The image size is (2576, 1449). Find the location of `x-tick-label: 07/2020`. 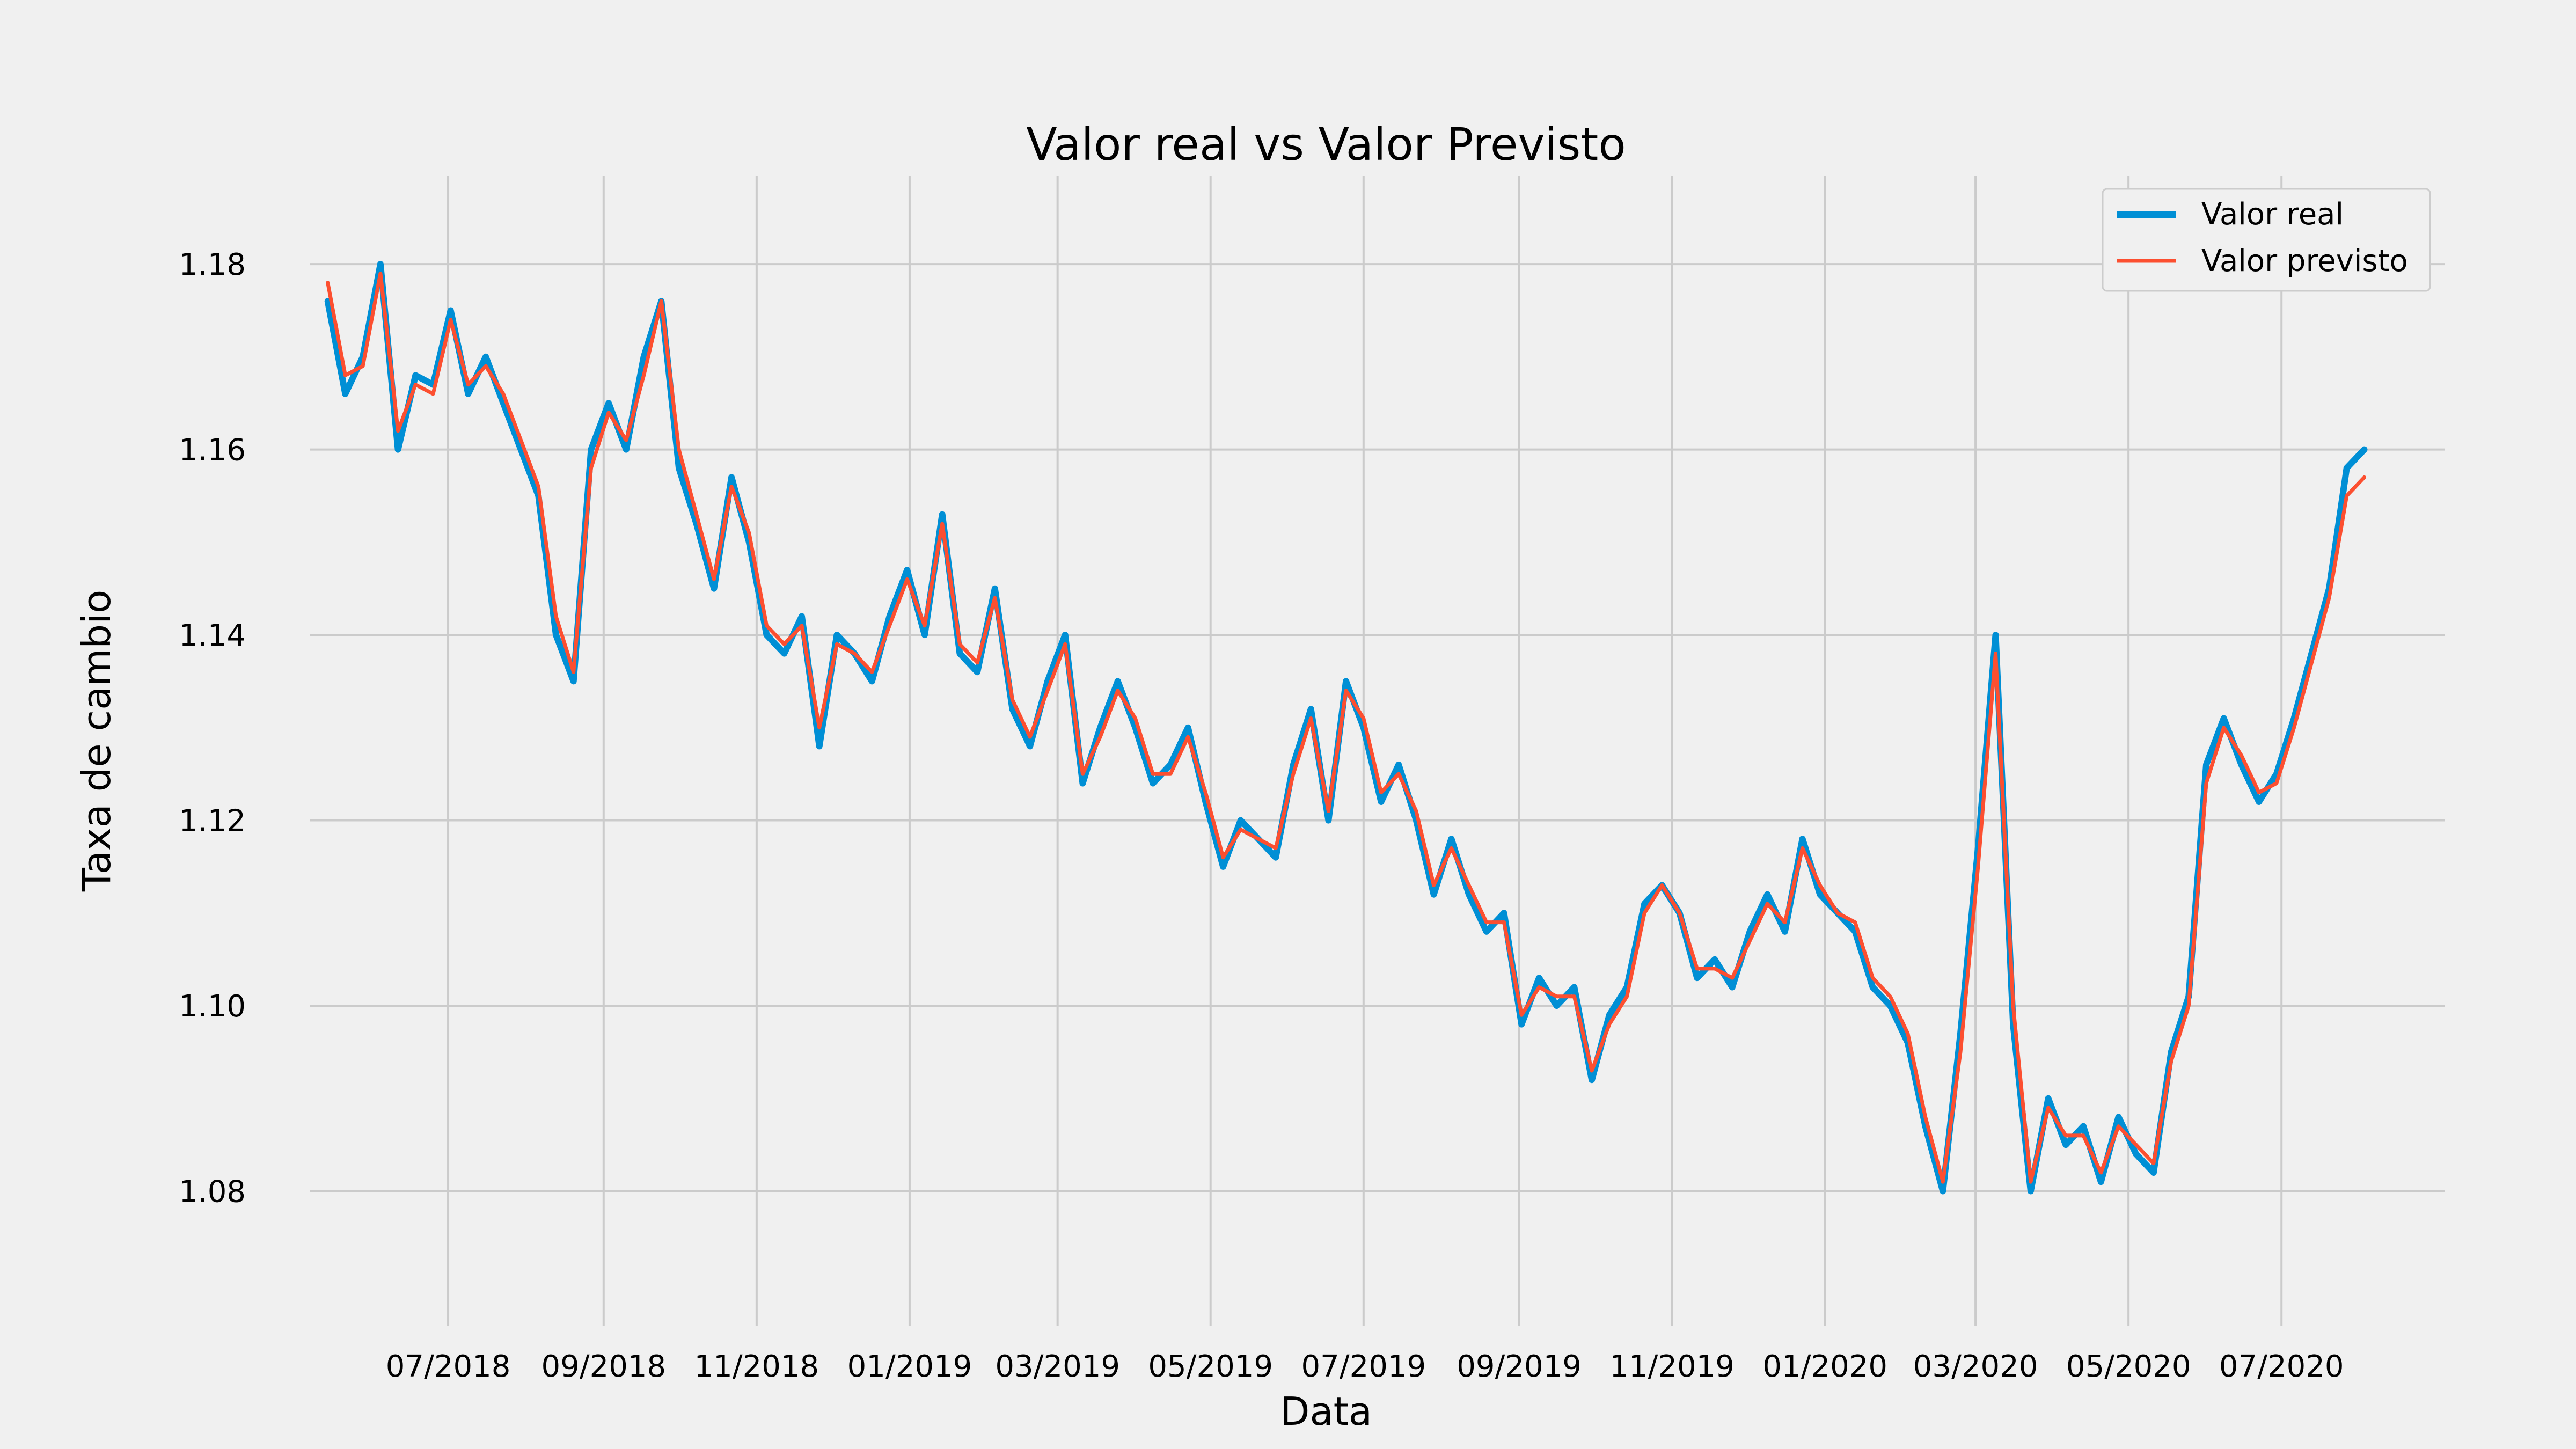

x-tick-label: 07/2020 is located at coordinates (2281, 1366).